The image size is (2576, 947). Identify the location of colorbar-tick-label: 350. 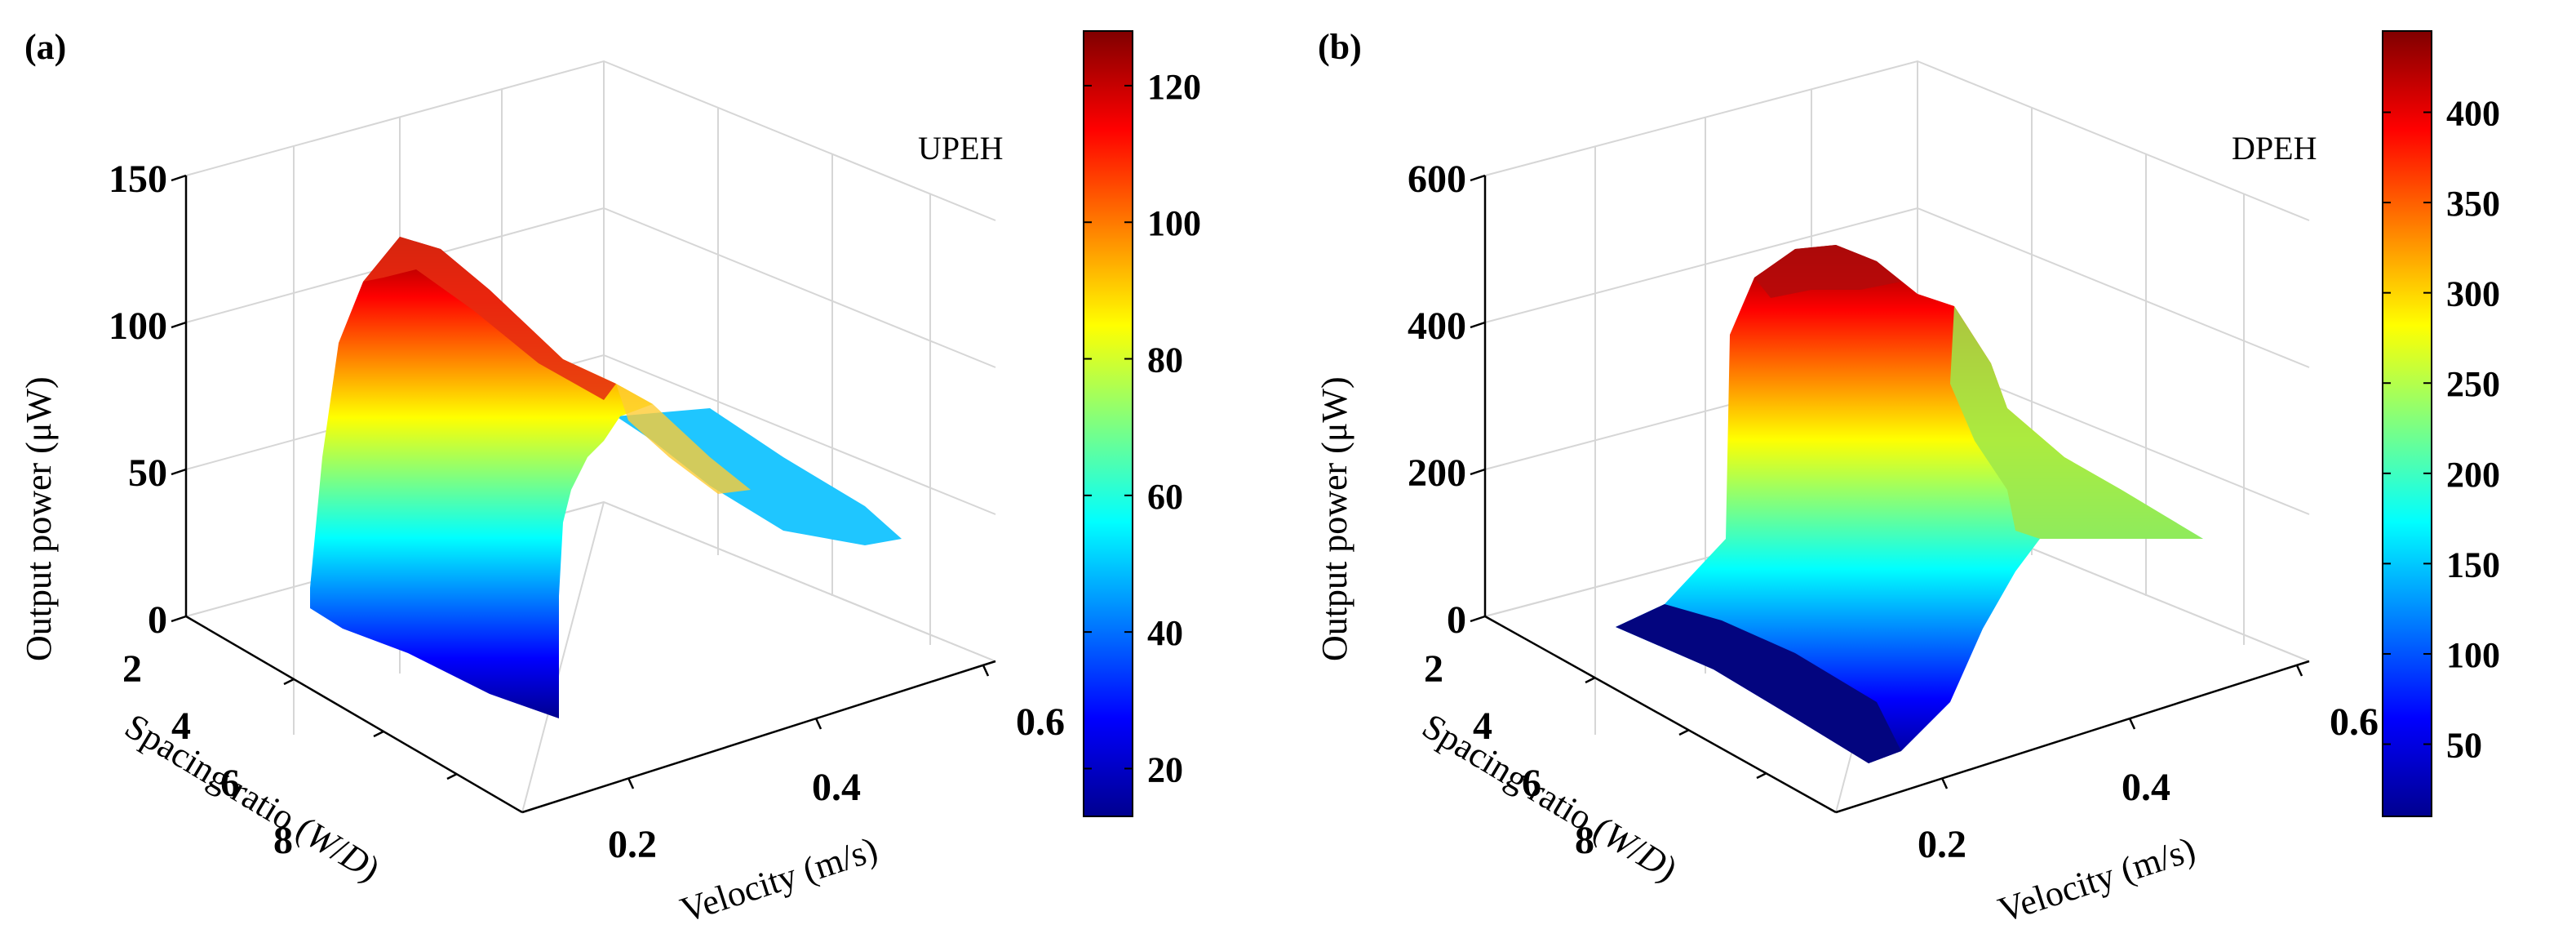
(2473, 204).